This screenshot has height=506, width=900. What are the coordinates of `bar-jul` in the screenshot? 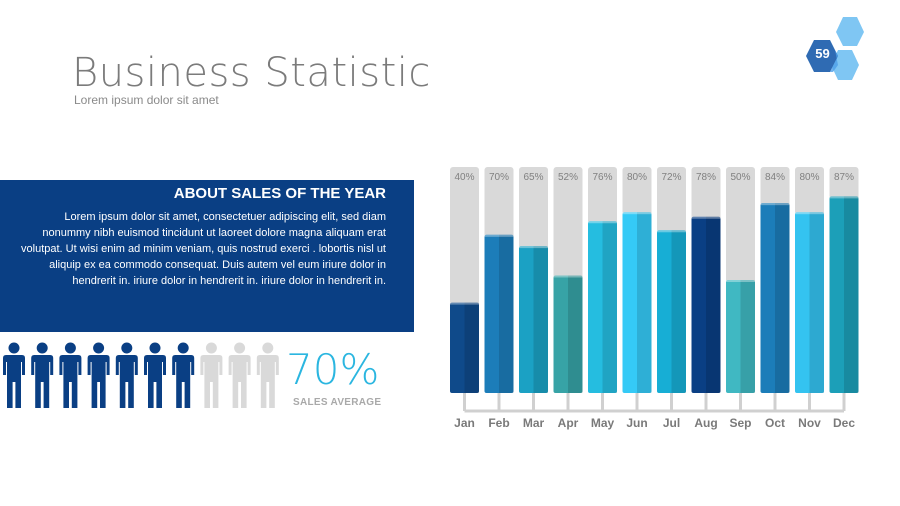 It's located at (671, 311).